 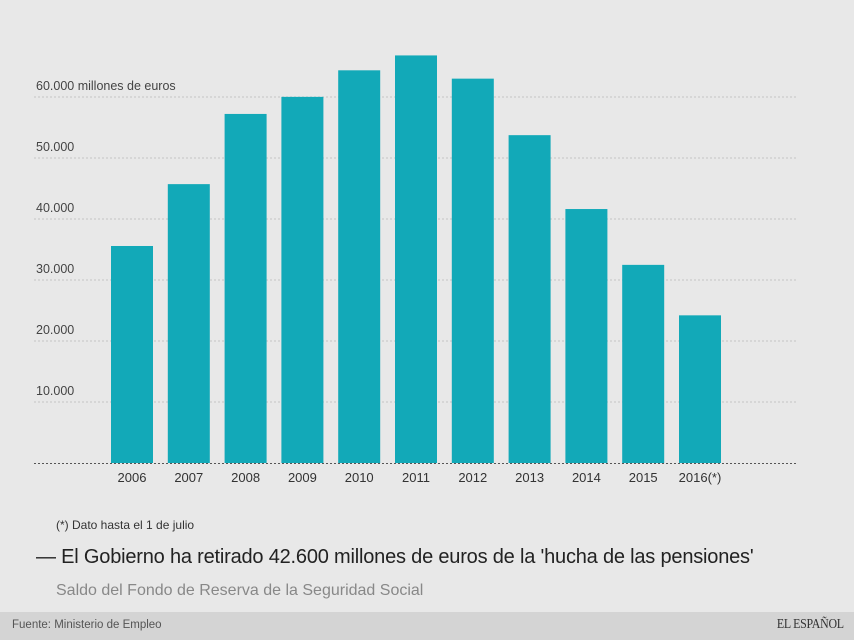 I want to click on bar-2016, so click(x=700, y=389).